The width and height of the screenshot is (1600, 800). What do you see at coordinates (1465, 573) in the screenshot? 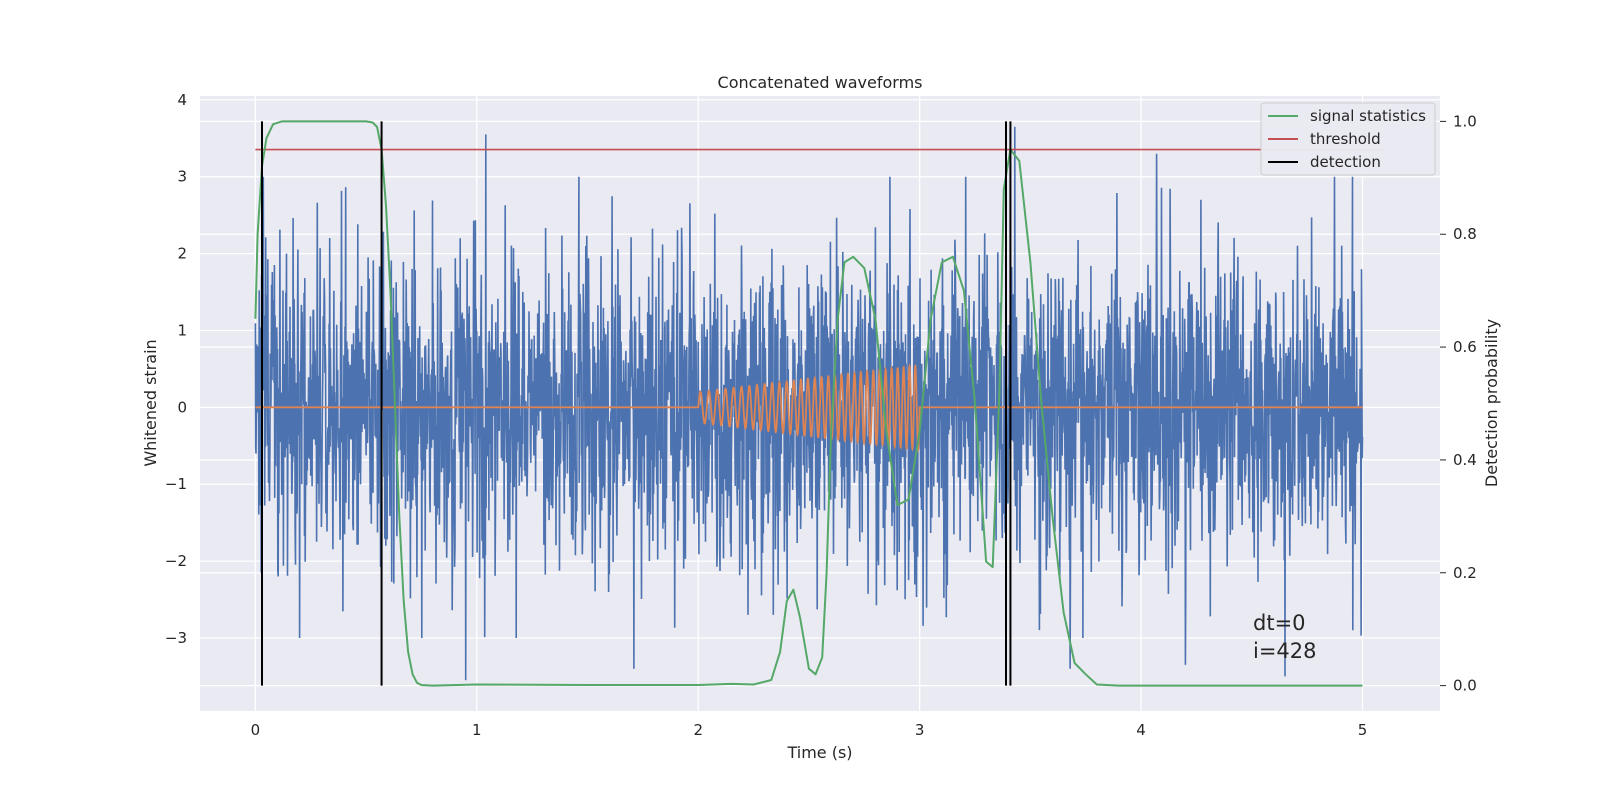
I see `y-right-tick-label-1: 0.2` at bounding box center [1465, 573].